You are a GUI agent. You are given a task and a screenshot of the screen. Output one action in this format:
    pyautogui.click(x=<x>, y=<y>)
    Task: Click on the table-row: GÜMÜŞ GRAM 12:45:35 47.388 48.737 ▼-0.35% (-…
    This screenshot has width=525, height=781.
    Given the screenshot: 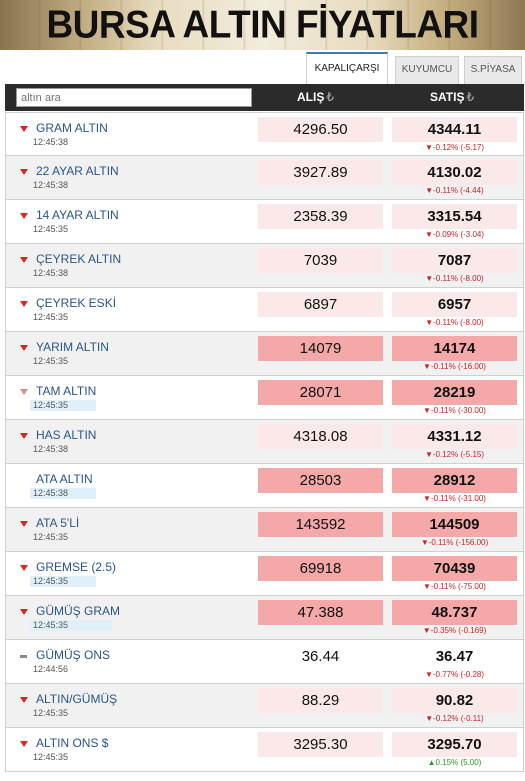 What is the action you would take?
    pyautogui.click(x=264, y=618)
    